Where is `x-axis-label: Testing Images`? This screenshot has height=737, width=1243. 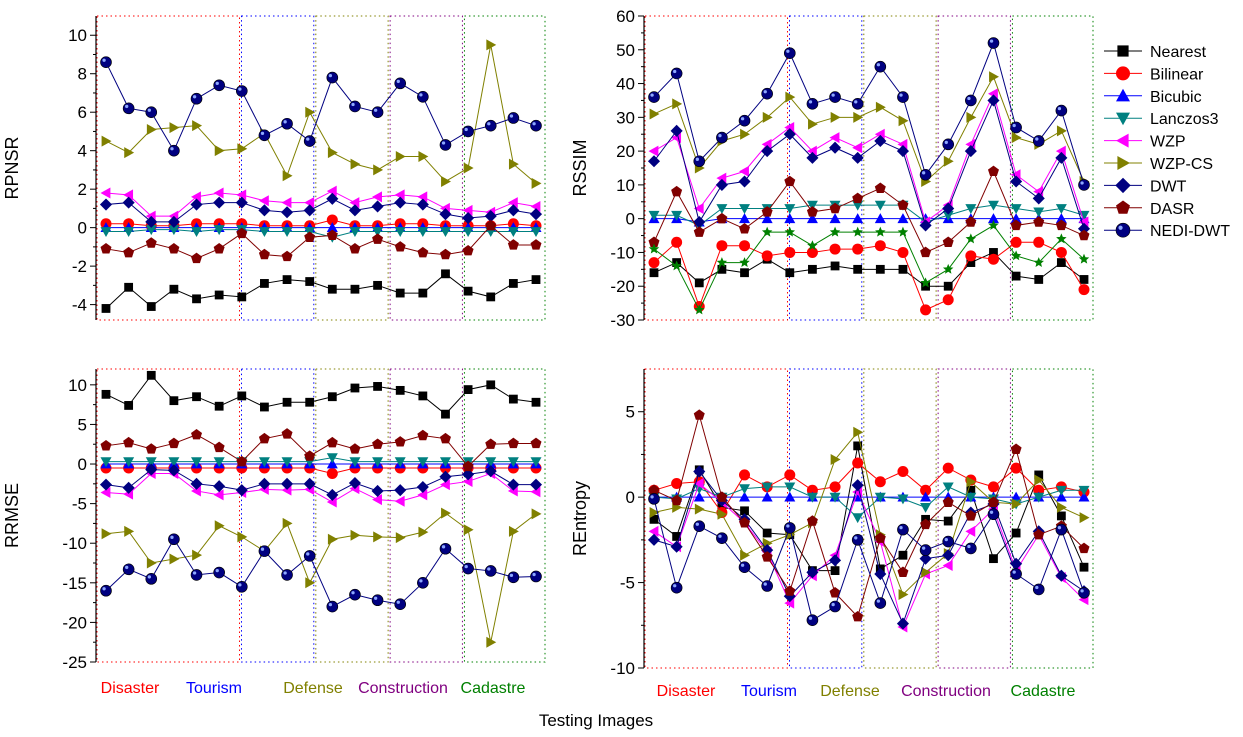
x-axis-label: Testing Images is located at coordinates (596, 720).